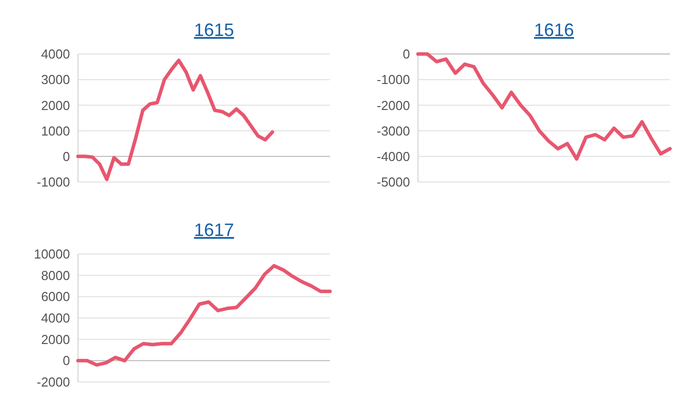 This screenshot has width=700, height=400. What do you see at coordinates (214, 230) in the screenshot?
I see `chart-title: 1617` at bounding box center [214, 230].